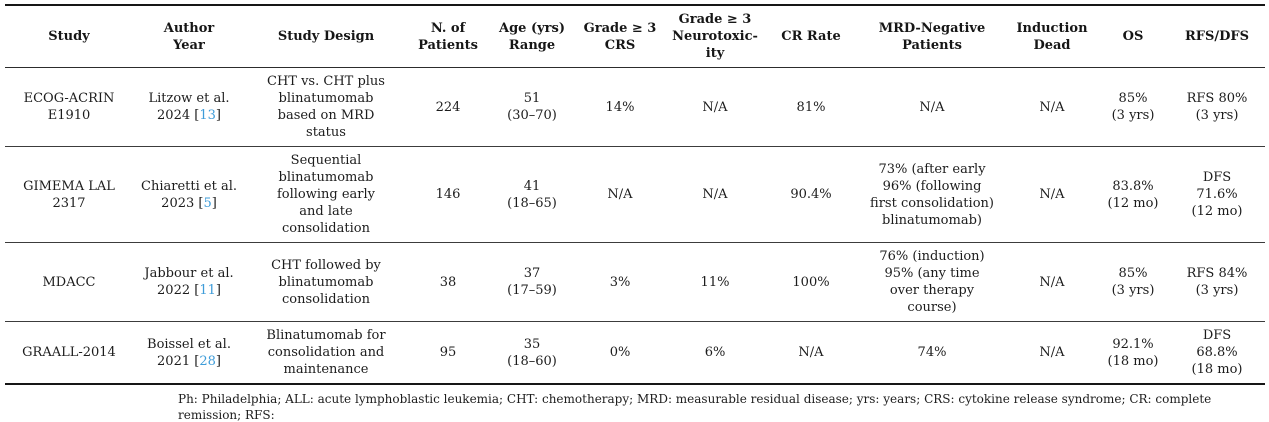  Describe the element at coordinates (448, 282) in the screenshot. I see `cell-n-patients: 38` at that location.